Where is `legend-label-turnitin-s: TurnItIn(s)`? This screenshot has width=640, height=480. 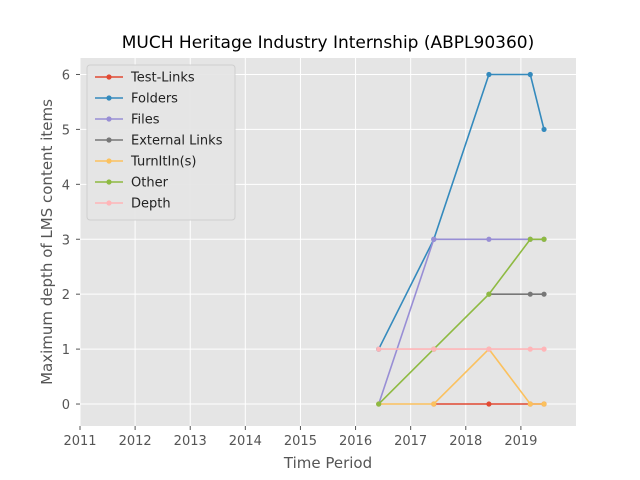 legend-label-turnitin-s: TurnItIn(s) is located at coordinates (163, 162).